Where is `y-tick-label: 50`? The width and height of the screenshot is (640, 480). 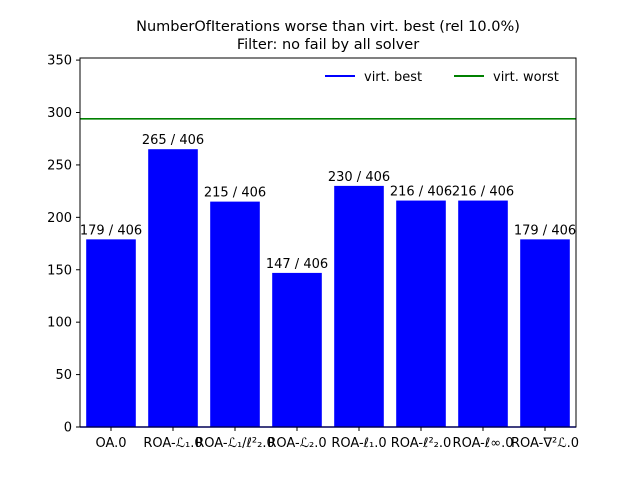
y-tick-label: 50 is located at coordinates (63, 375).